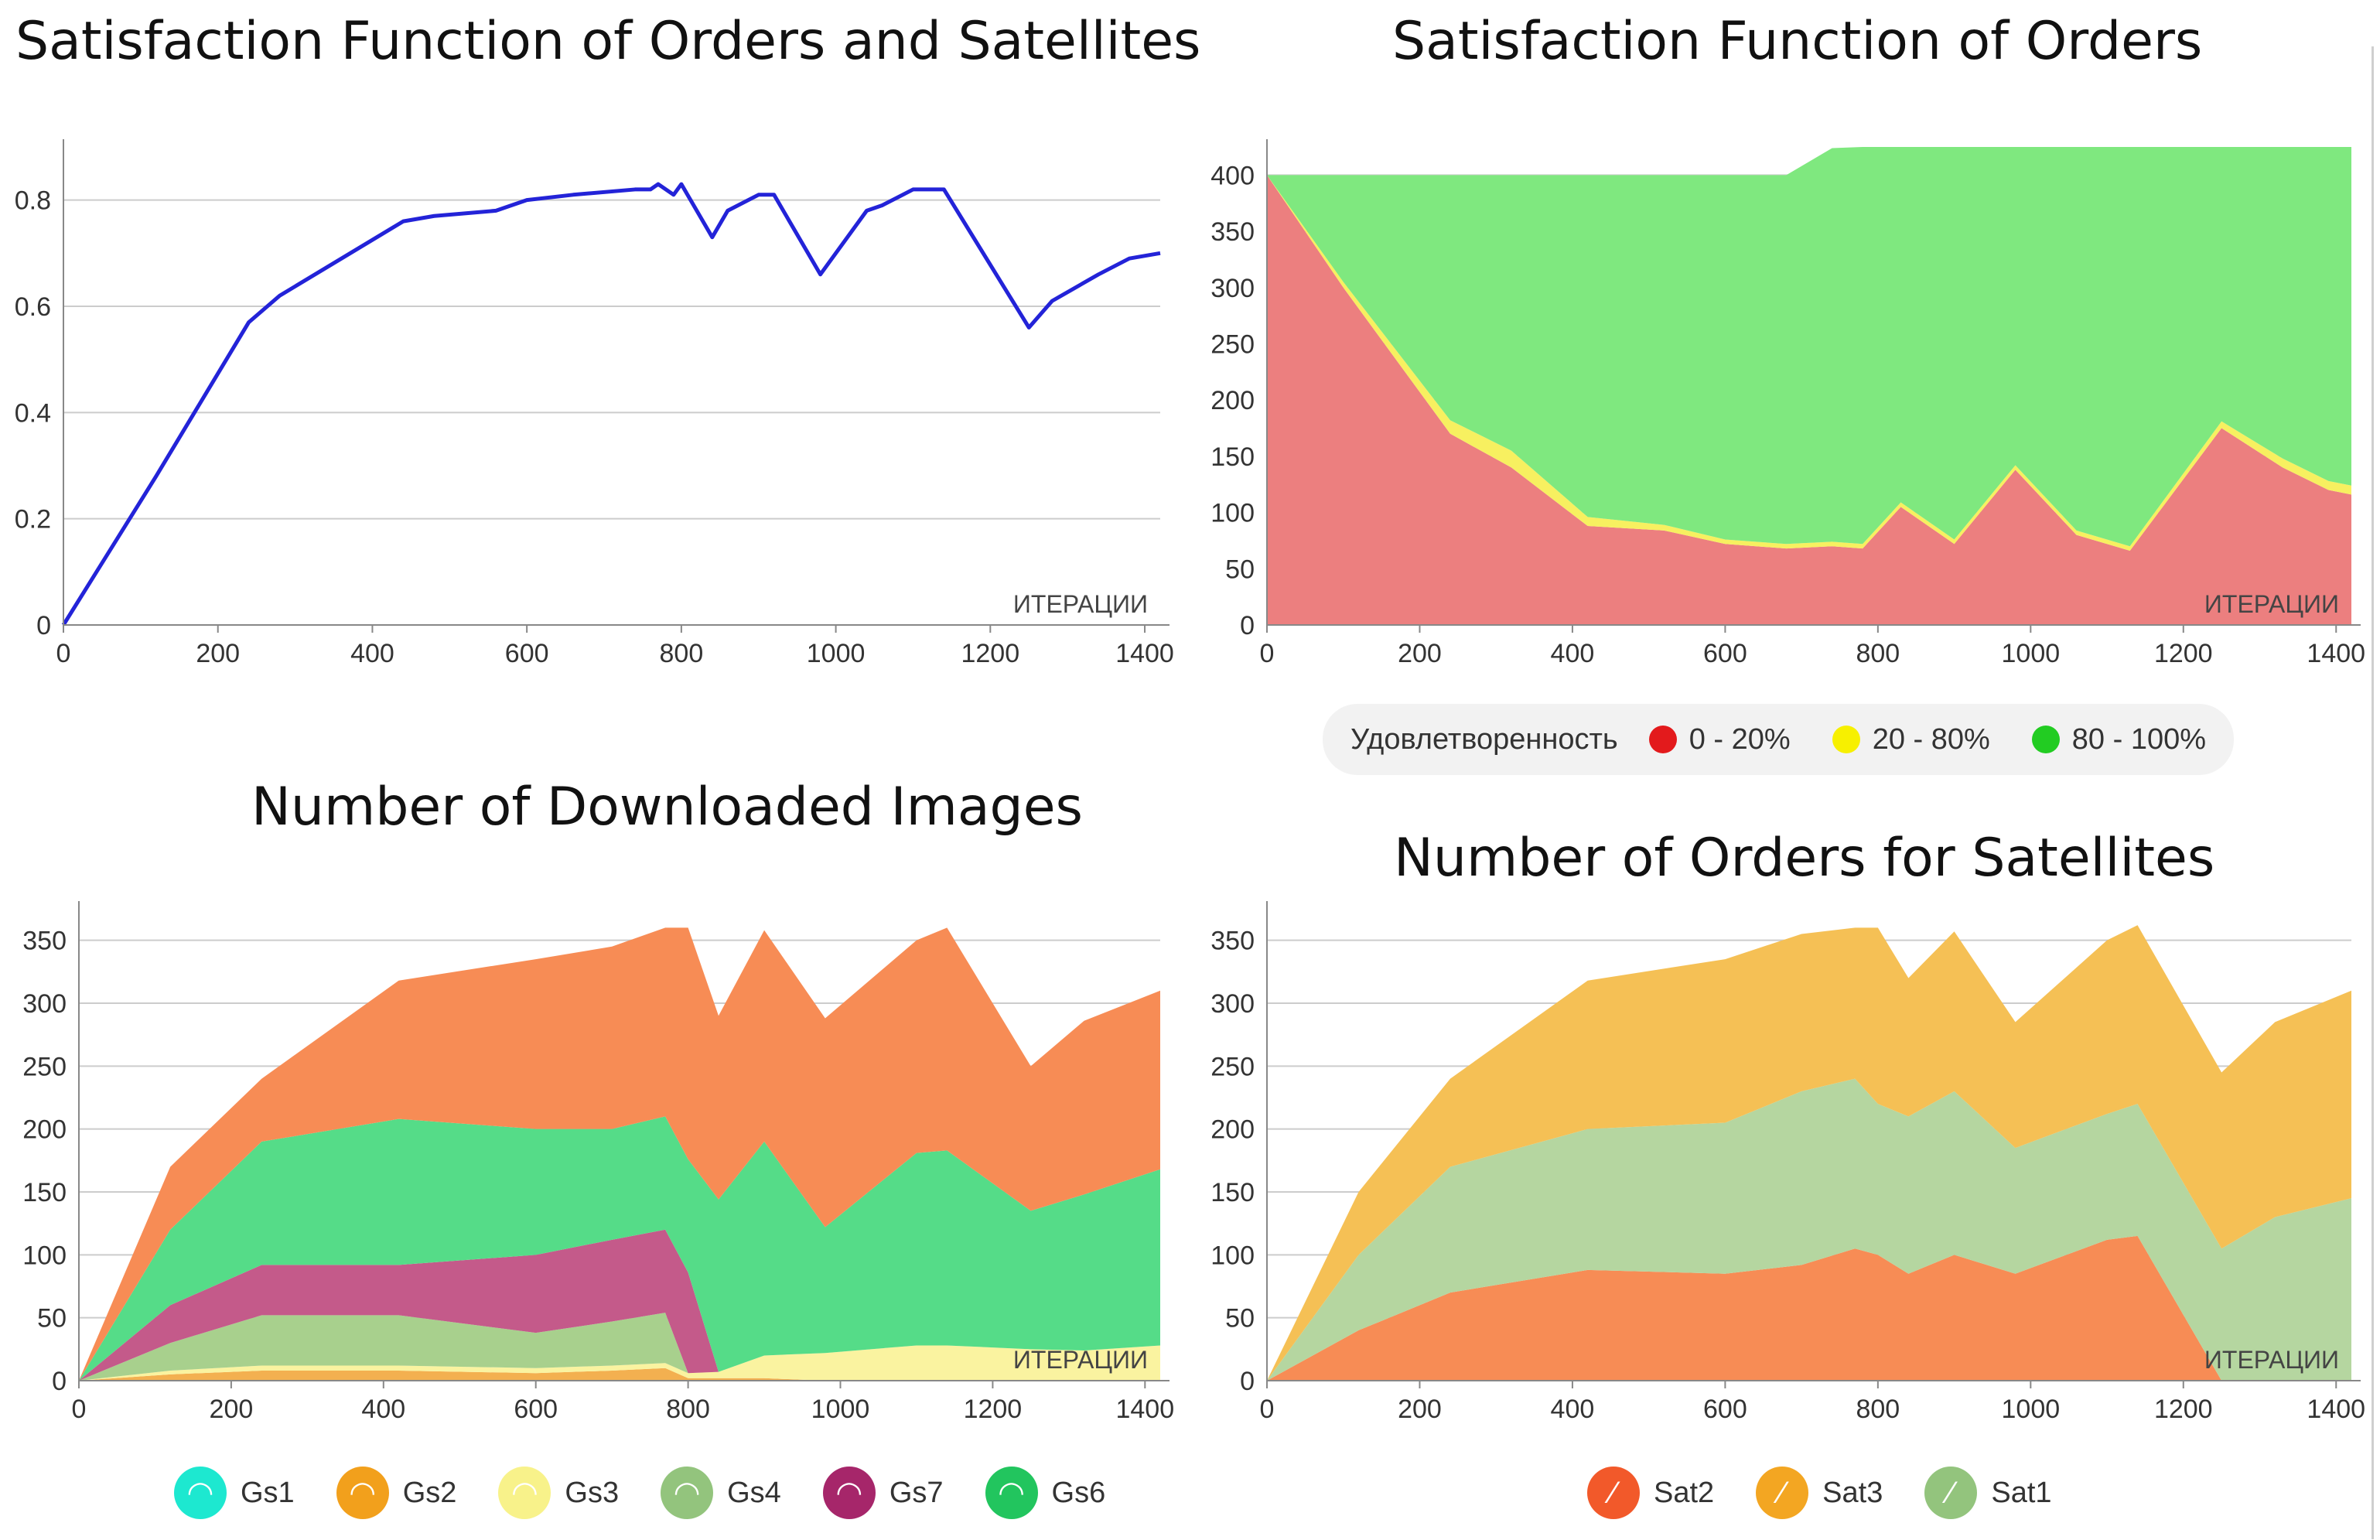  I want to click on legend-item-sat3: ∕ Sat3, so click(1820, 1493).